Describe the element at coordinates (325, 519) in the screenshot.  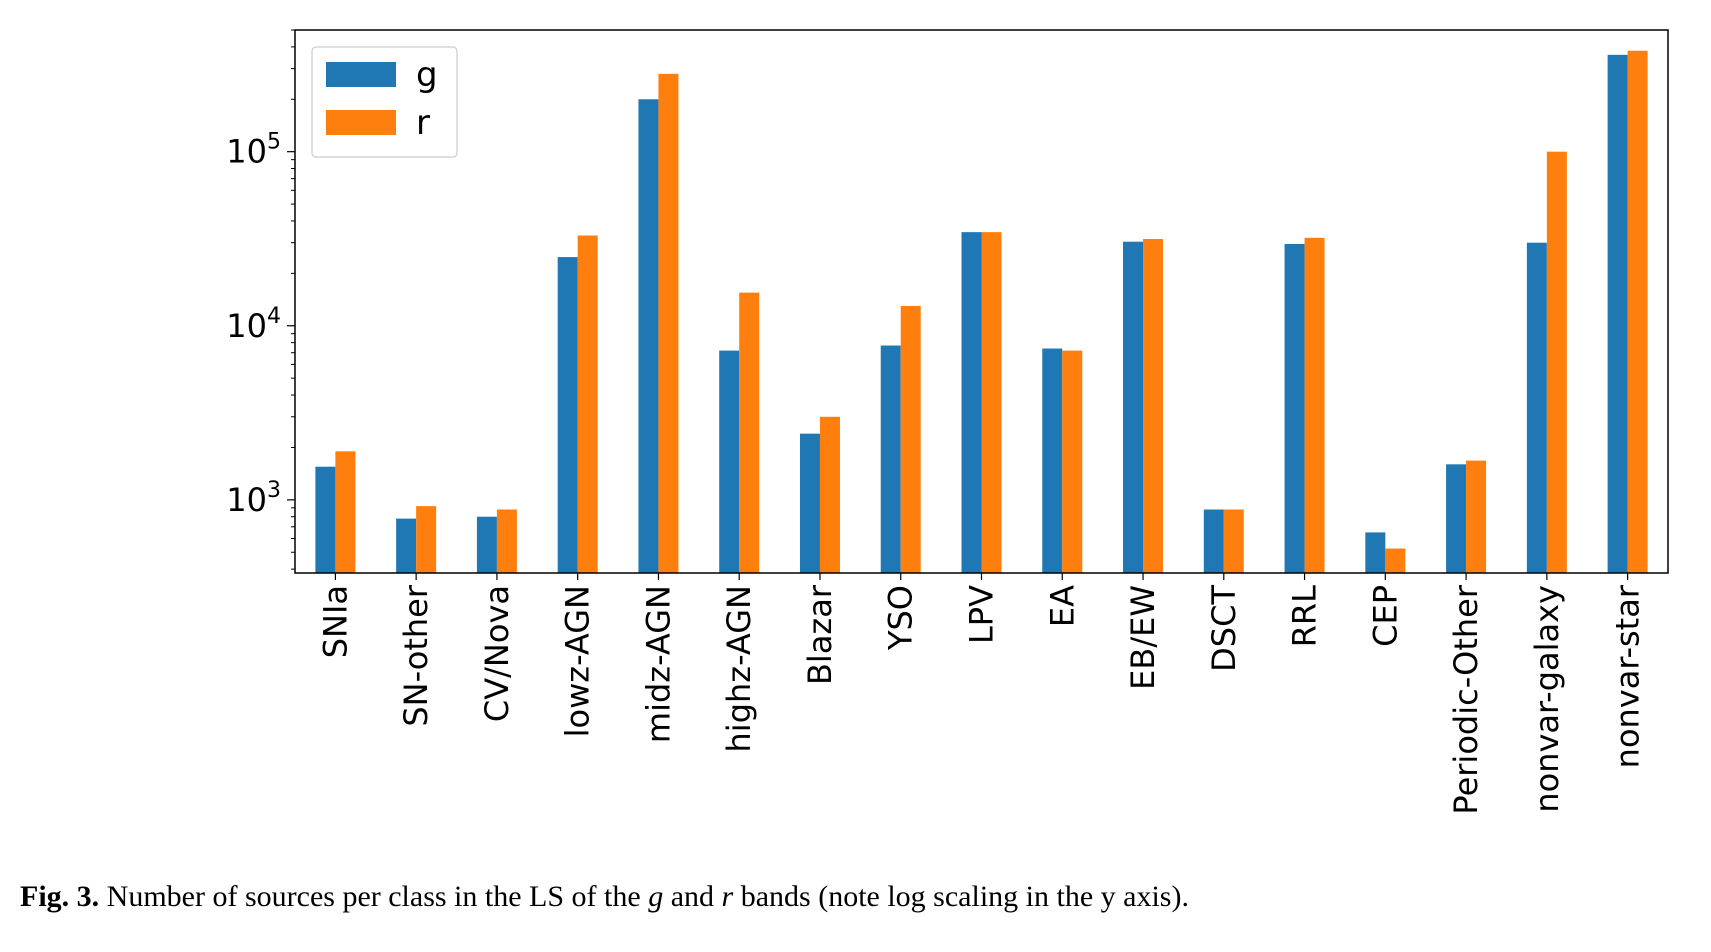
I see `bar-g-snia` at that location.